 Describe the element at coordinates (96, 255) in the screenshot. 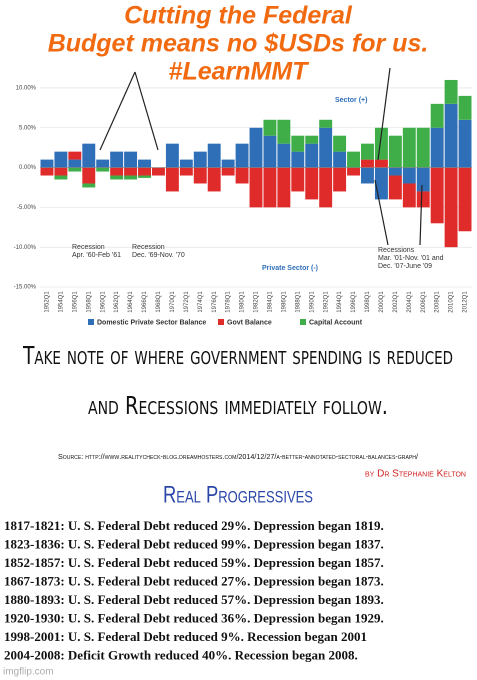

I see `annotation: Apr. '60-Feb '61` at that location.